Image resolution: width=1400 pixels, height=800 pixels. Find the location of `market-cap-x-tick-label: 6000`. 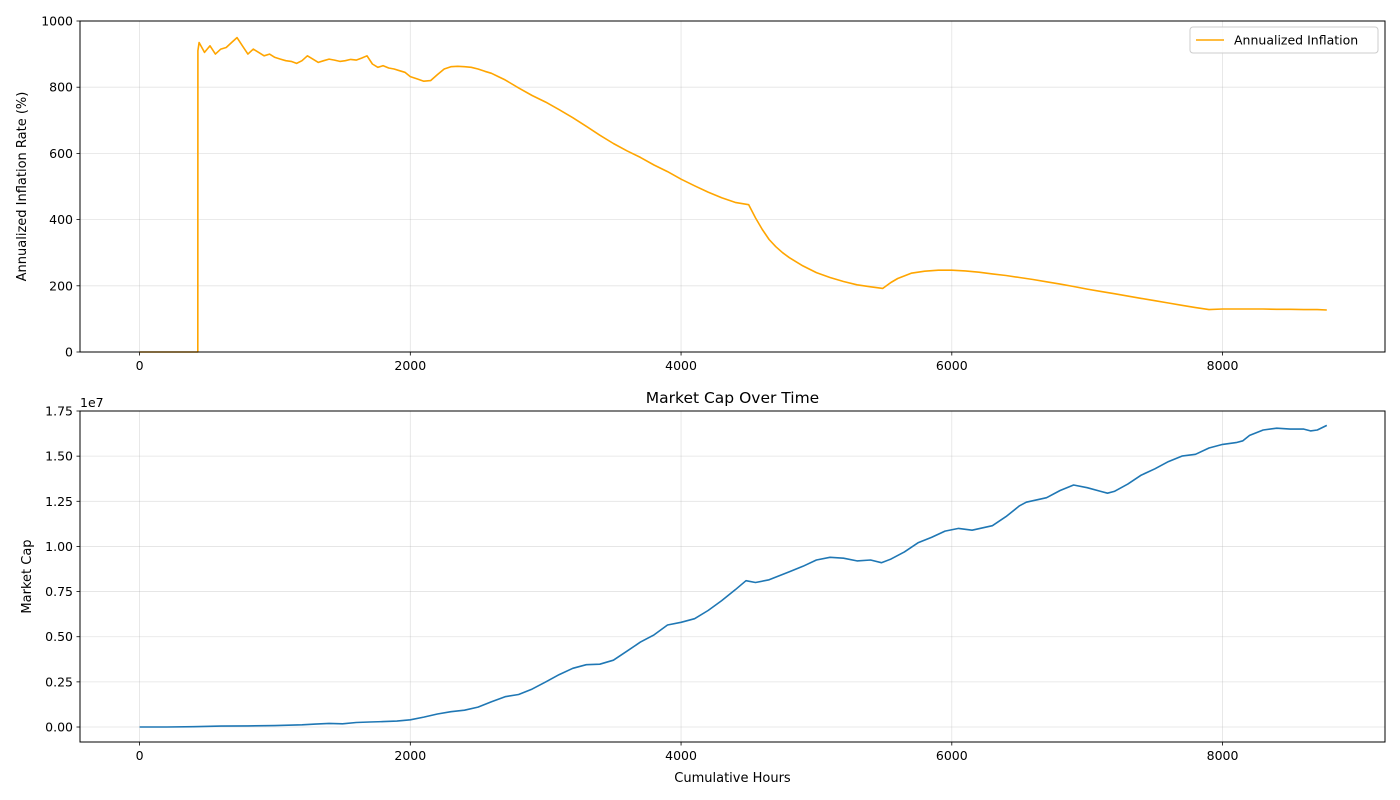

market-cap-x-tick-label: 6000 is located at coordinates (952, 755).